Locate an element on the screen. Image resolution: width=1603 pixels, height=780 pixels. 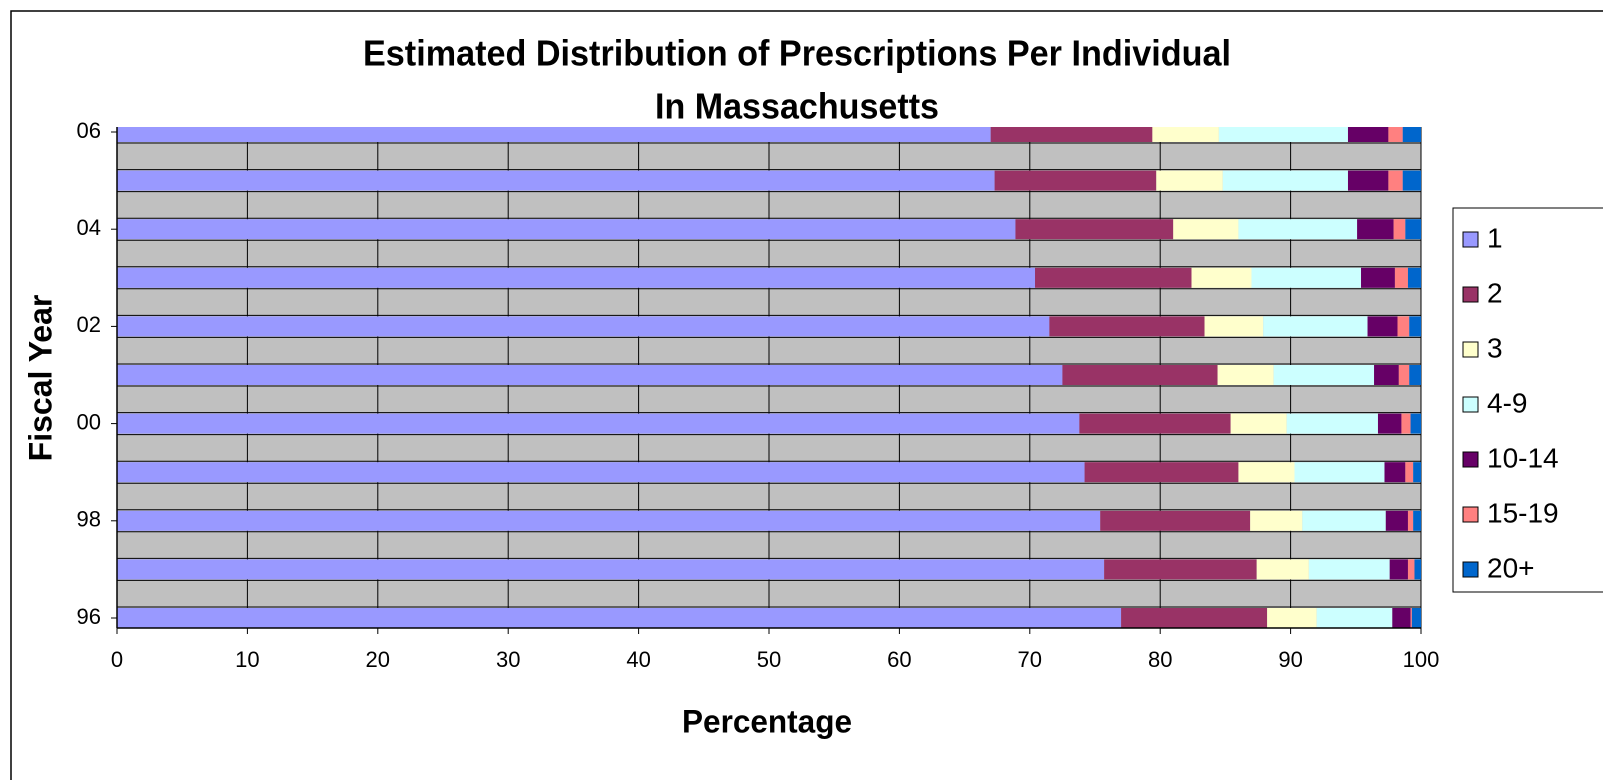
legend-label: 20+ is located at coordinates (1511, 567).